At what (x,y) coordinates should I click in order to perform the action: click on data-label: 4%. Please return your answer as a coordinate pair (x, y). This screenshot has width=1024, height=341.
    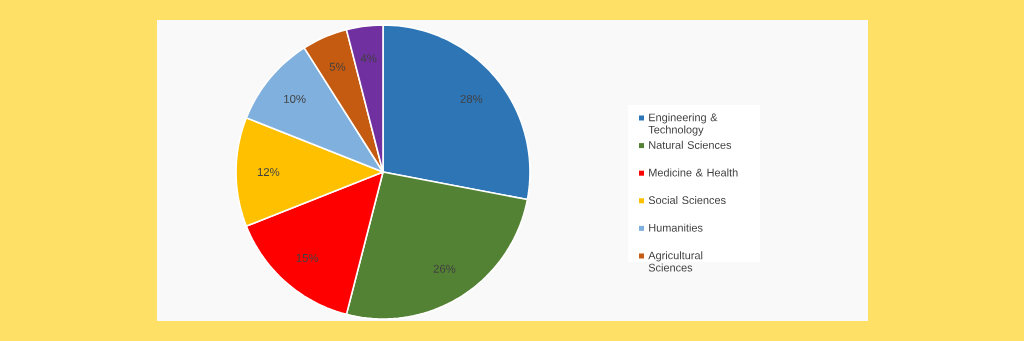
    Looking at the image, I should click on (368, 58).